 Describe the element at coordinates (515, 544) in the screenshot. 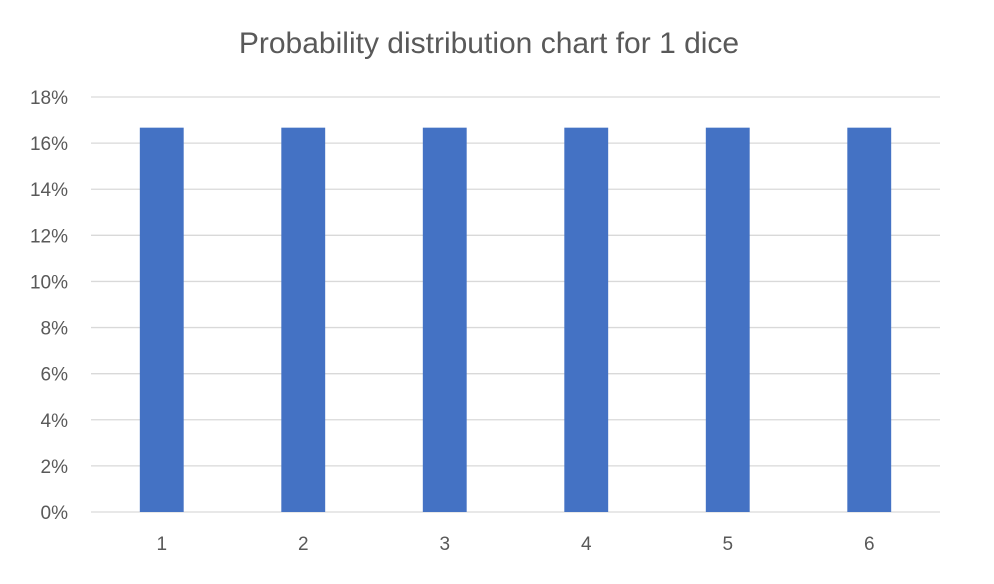

I see `x-axis: 1 2 3 4 5 6` at that location.